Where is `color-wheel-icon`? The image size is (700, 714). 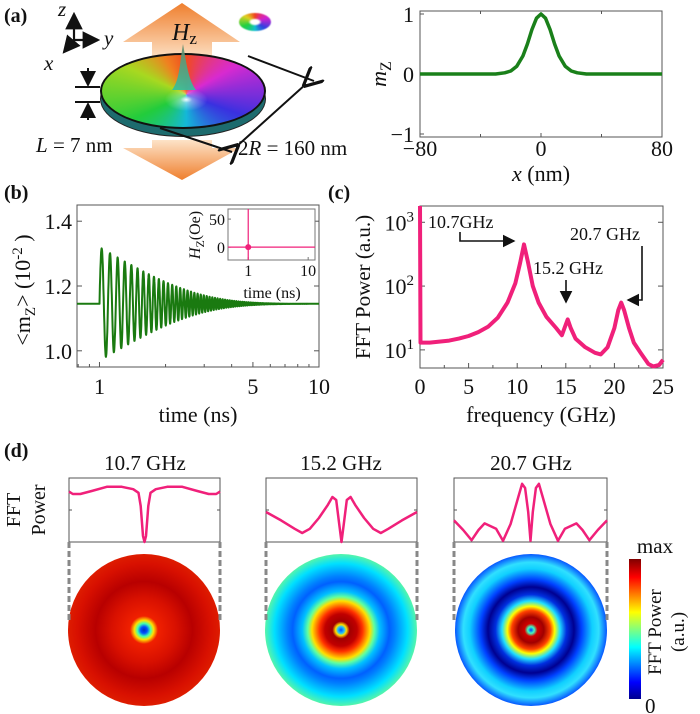
color-wheel-icon is located at coordinates (255, 22).